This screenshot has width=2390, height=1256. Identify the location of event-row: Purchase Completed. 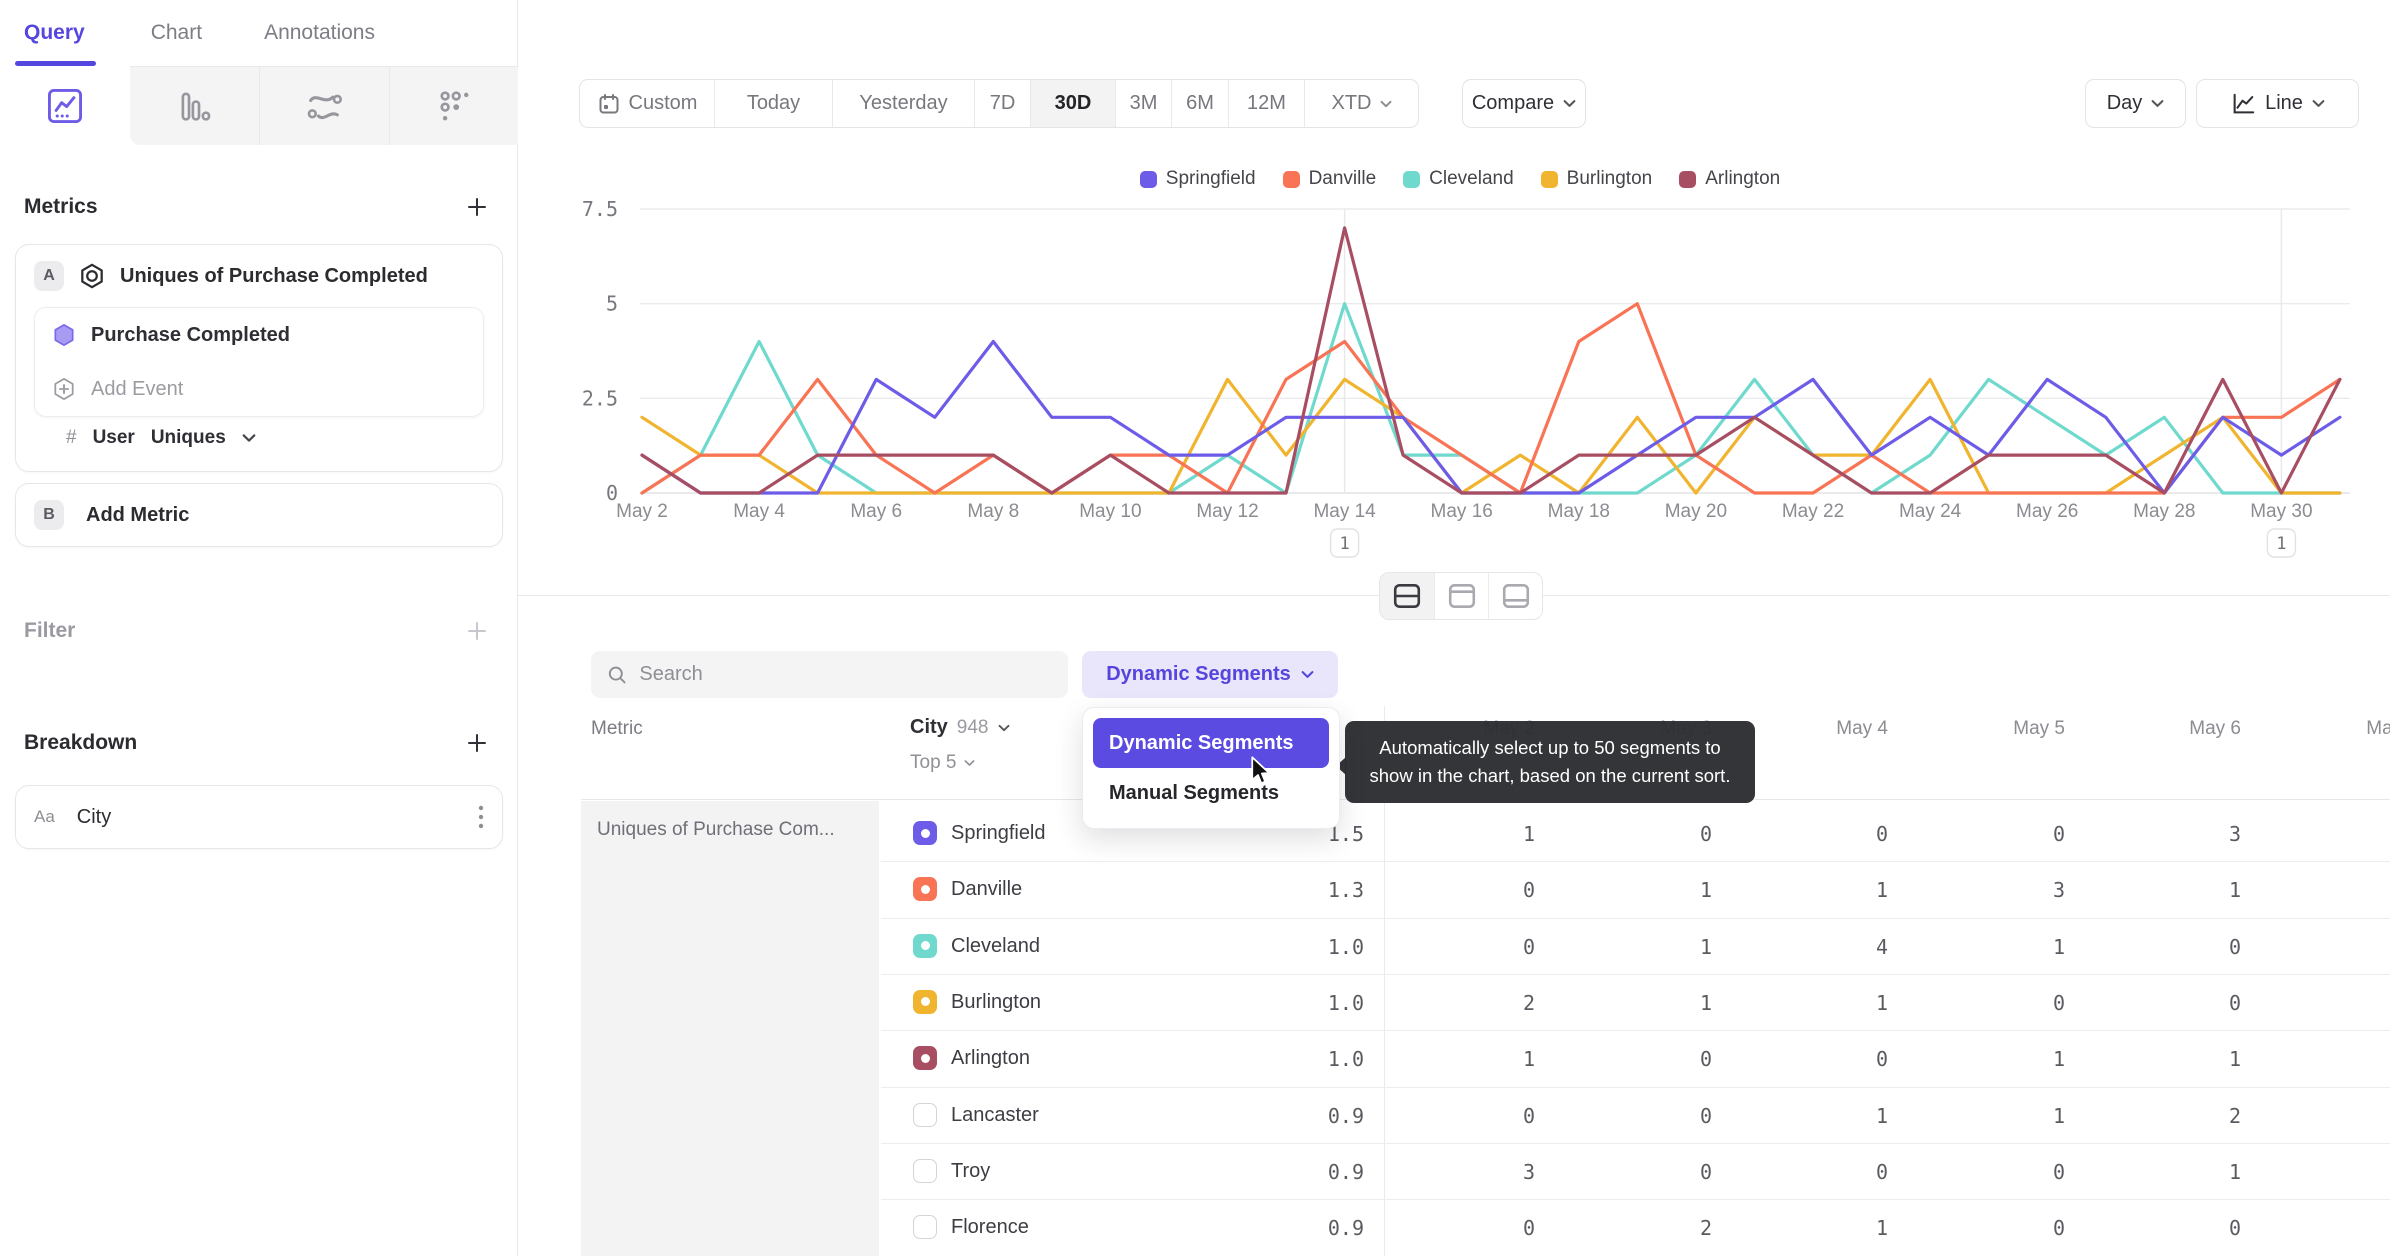
(259, 335).